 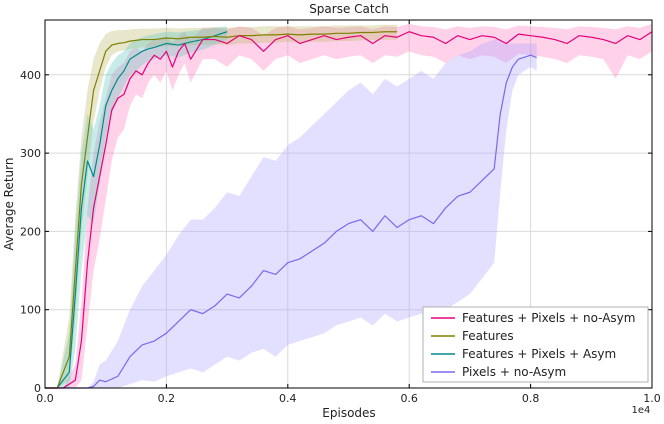 What do you see at coordinates (288, 398) in the screenshot?
I see `x-tick-label: 0.4` at bounding box center [288, 398].